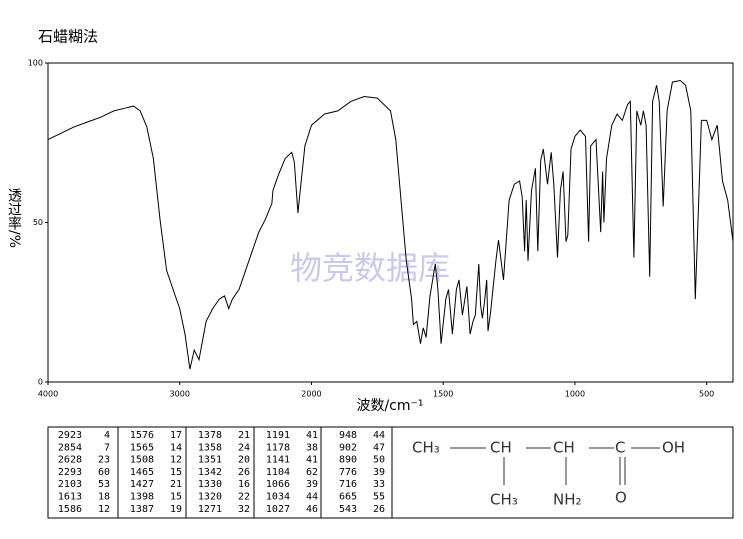 The width and height of the screenshot is (743, 539). I want to click on atom-label: OH, so click(673, 448).